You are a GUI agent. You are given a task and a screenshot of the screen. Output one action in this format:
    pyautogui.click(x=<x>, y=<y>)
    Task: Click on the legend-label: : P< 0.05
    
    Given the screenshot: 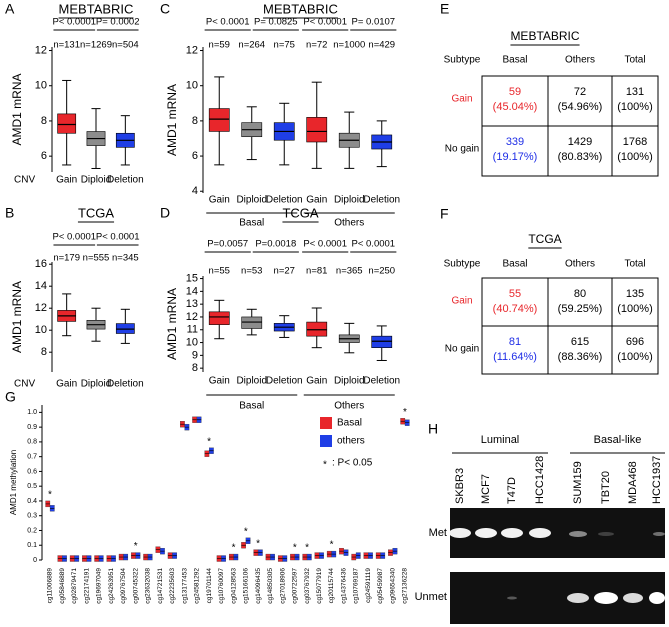 What is the action you would take?
    pyautogui.click(x=352, y=463)
    